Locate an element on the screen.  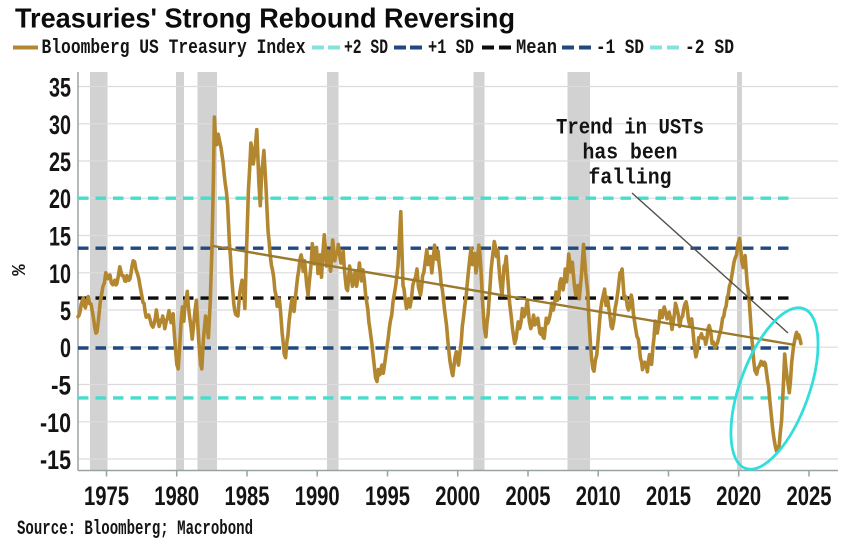
svg-text: +1 SD is located at coordinates (451, 48).